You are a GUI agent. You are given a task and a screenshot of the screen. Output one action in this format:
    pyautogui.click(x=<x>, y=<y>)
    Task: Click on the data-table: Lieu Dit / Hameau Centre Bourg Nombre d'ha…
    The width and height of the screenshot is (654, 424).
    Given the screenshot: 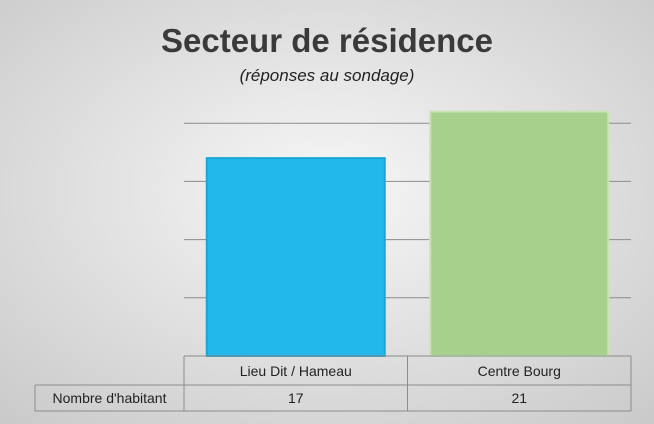 What is the action you would take?
    pyautogui.click(x=333, y=383)
    